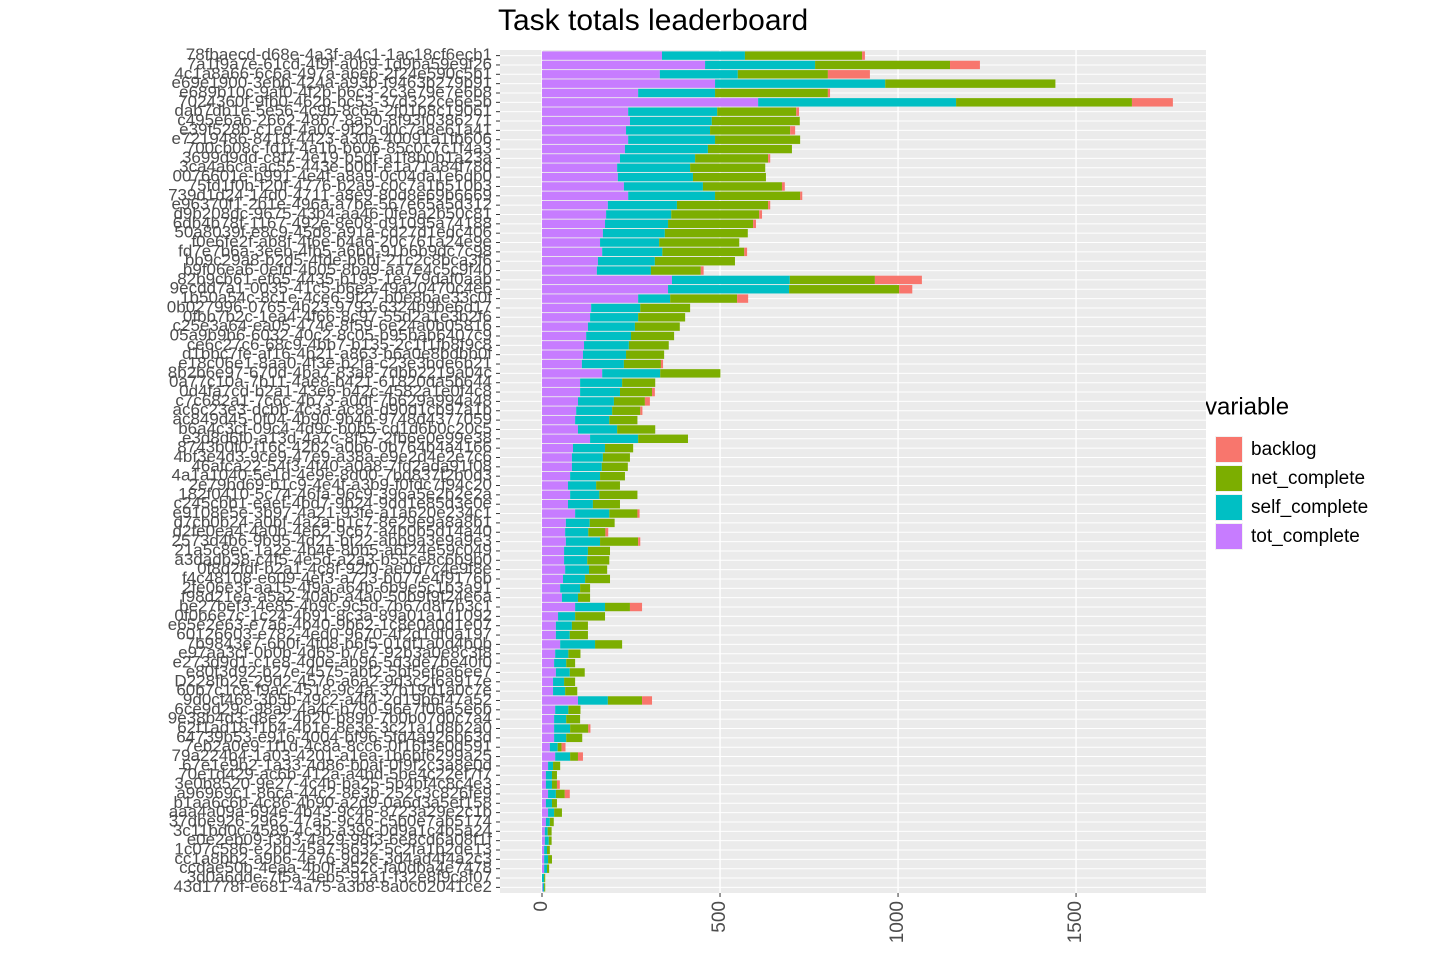 This screenshot has width=1440, height=960. I want to click on y-tick-label: ce6c27c6-68c9-4bb7-b135-2c1f1fb8f9c8, so click(339, 344).